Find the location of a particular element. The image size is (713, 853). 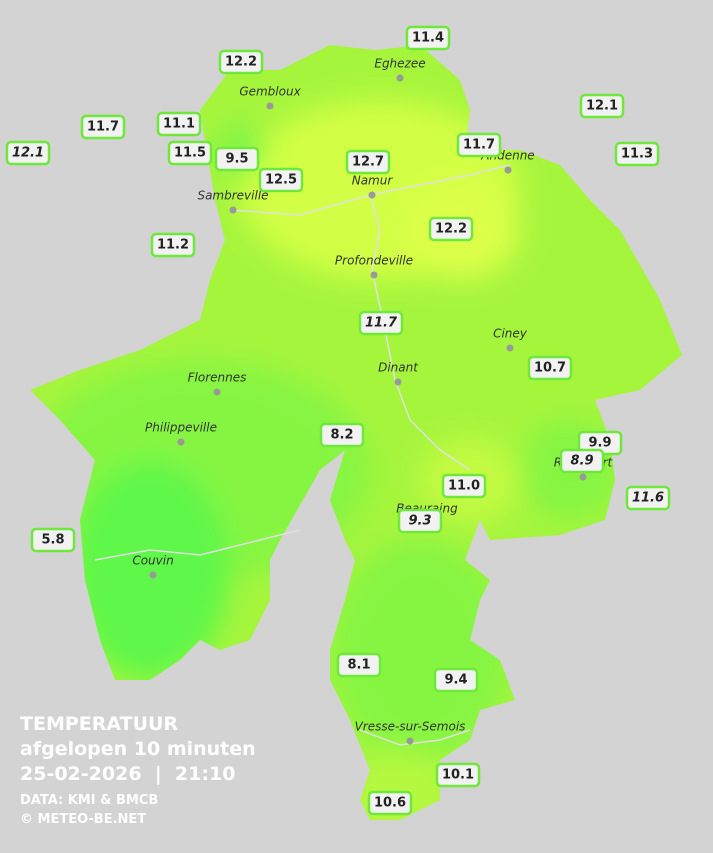

station-value: 11.3 is located at coordinates (637, 154).